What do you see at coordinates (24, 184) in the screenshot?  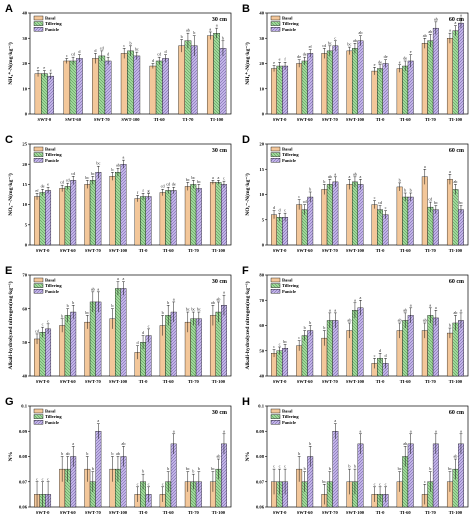 I see `y-tick-label: 15` at bounding box center [24, 184].